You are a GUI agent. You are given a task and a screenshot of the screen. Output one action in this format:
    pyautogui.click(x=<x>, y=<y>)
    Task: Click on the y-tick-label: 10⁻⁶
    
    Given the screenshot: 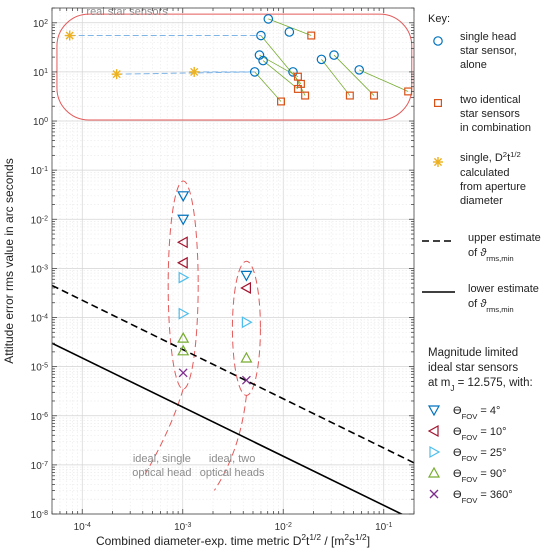 What is the action you would take?
    pyautogui.click(x=39, y=417)
    